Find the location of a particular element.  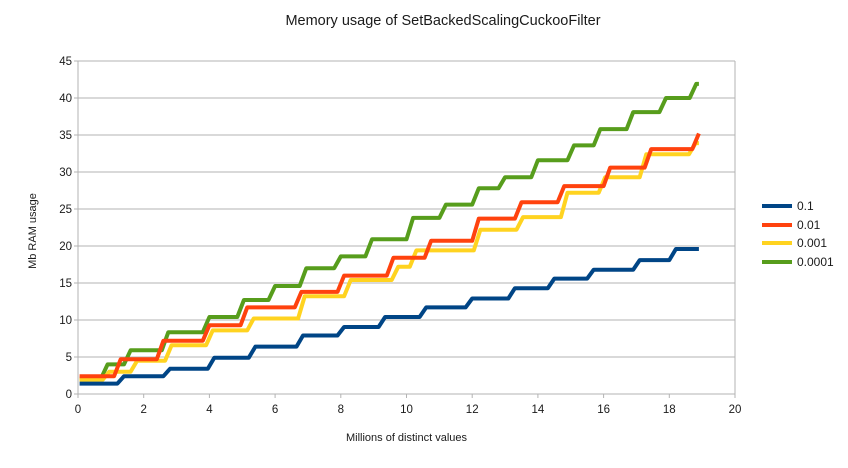

y-tick-label-40: 40 is located at coordinates (65, 99).